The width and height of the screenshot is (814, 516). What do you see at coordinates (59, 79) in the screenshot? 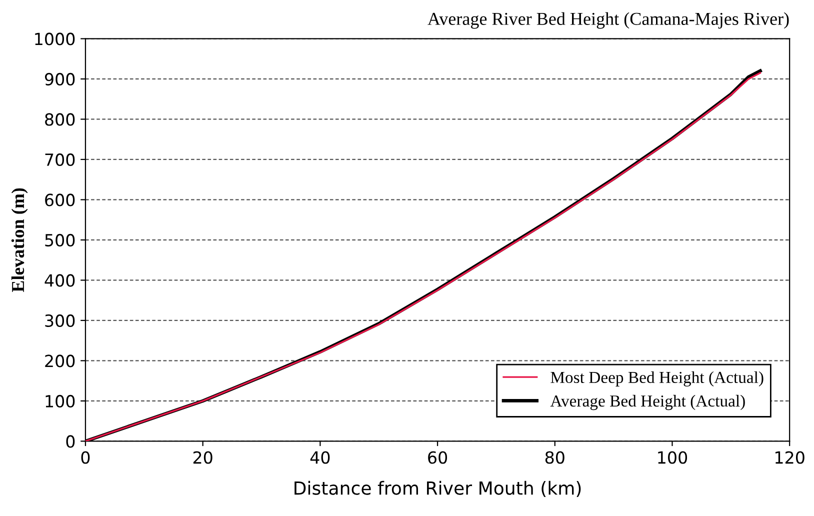
I see `y-tick-label: 900` at bounding box center [59, 79].